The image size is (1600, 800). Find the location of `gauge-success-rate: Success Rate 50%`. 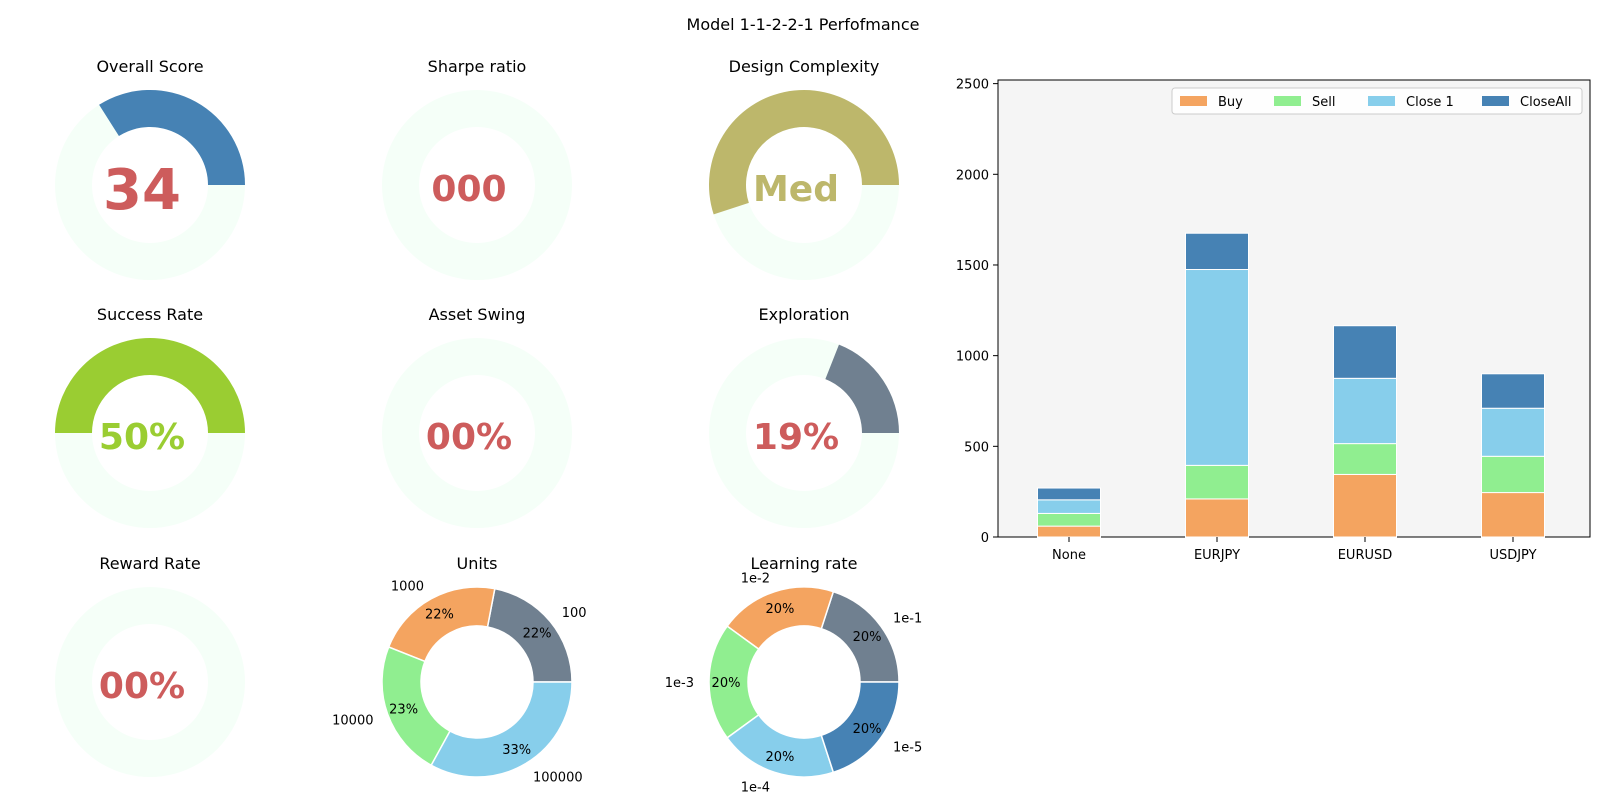

gauge-success-rate: Success Rate 50% is located at coordinates (150, 417).